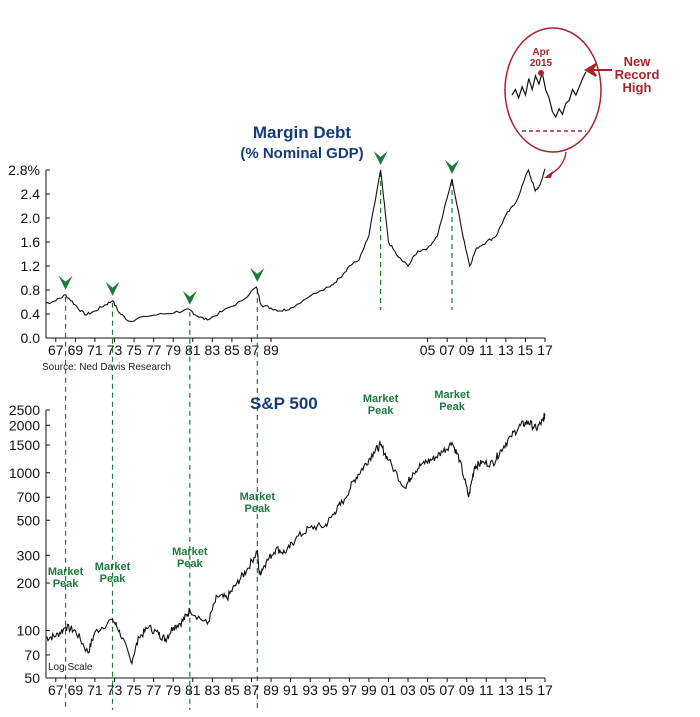 Image resolution: width=700 pixels, height=717 pixels. I want to click on inset-peak-label-year: 2015, so click(541, 63).